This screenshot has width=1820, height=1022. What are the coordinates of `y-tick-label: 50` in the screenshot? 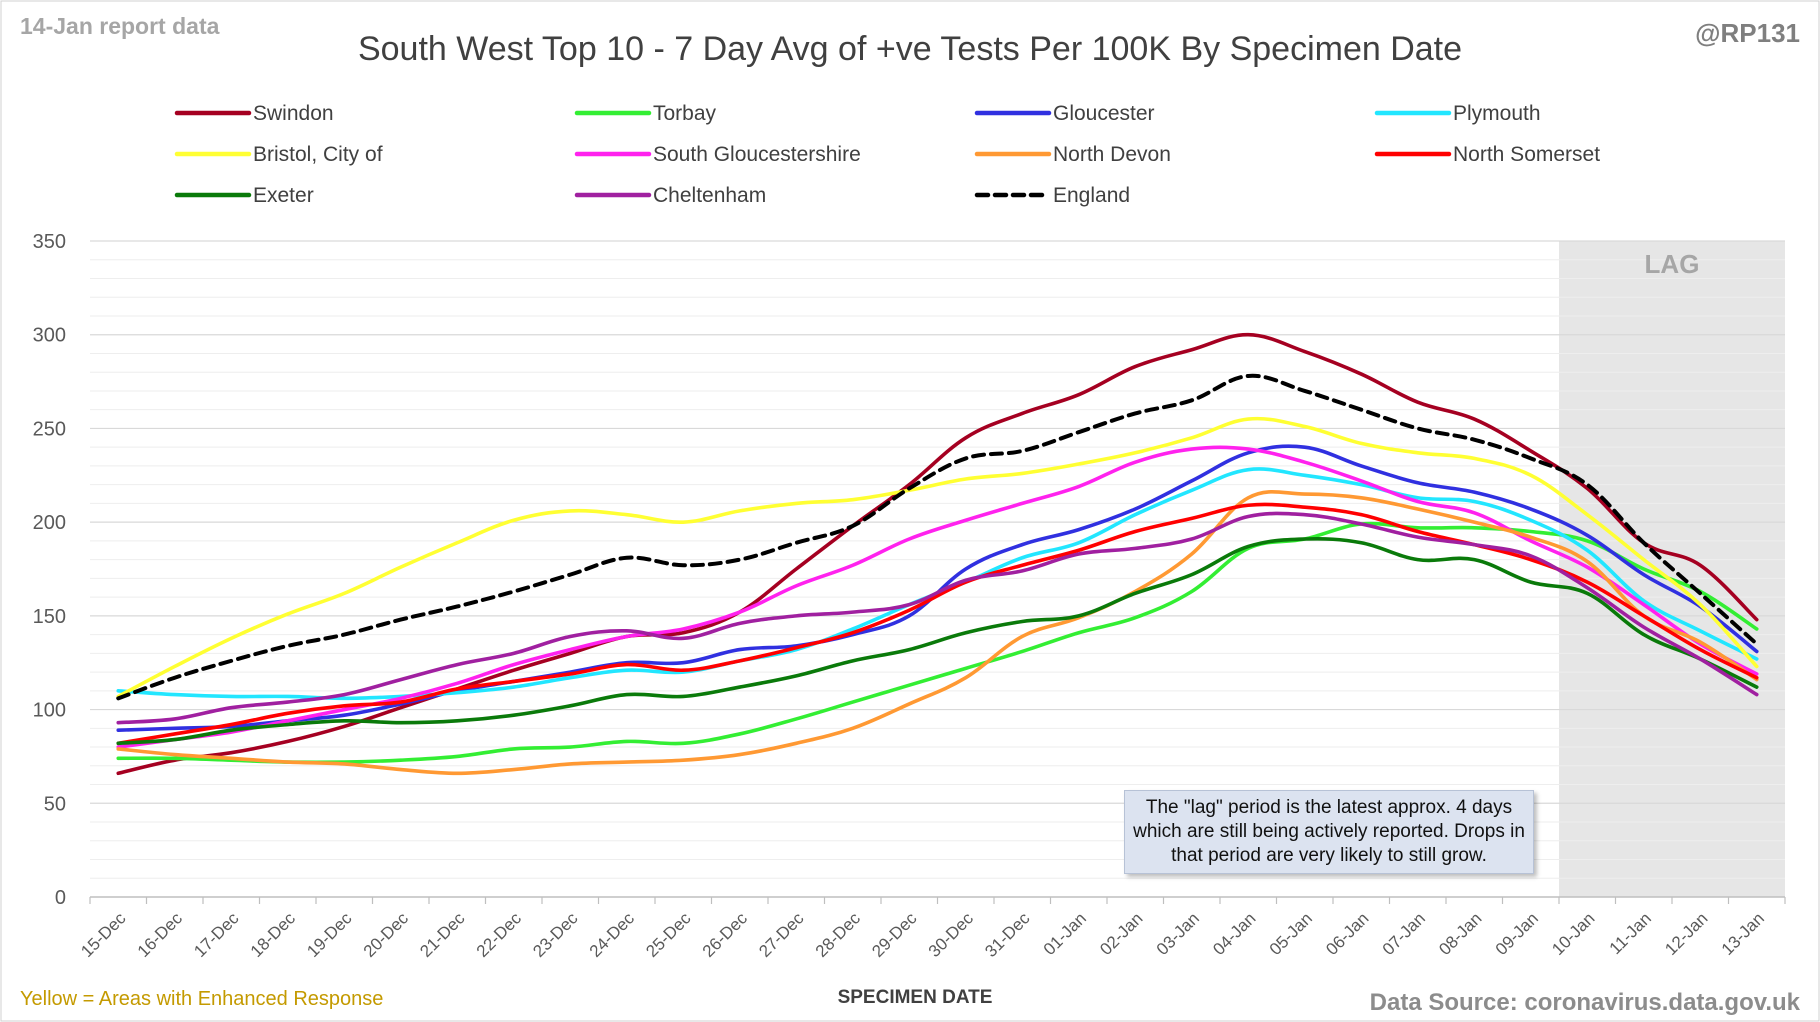 It's located at (55, 804).